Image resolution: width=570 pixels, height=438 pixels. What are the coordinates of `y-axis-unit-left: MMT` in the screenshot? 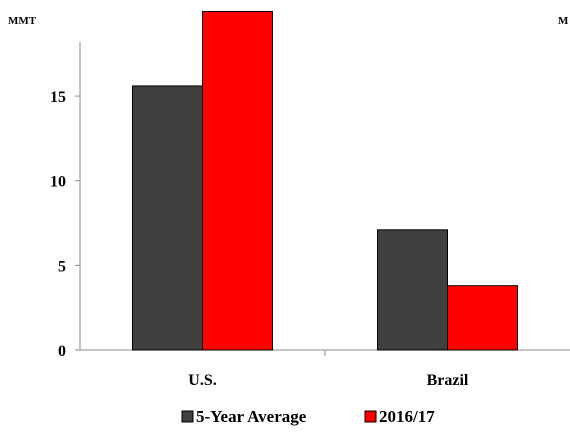 It's located at (22, 21).